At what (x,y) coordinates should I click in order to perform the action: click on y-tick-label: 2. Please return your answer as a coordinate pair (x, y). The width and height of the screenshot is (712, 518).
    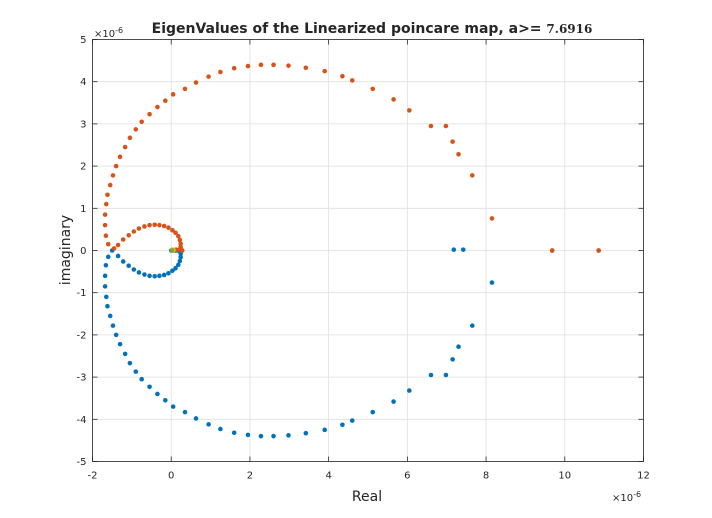
    Looking at the image, I should click on (83, 167).